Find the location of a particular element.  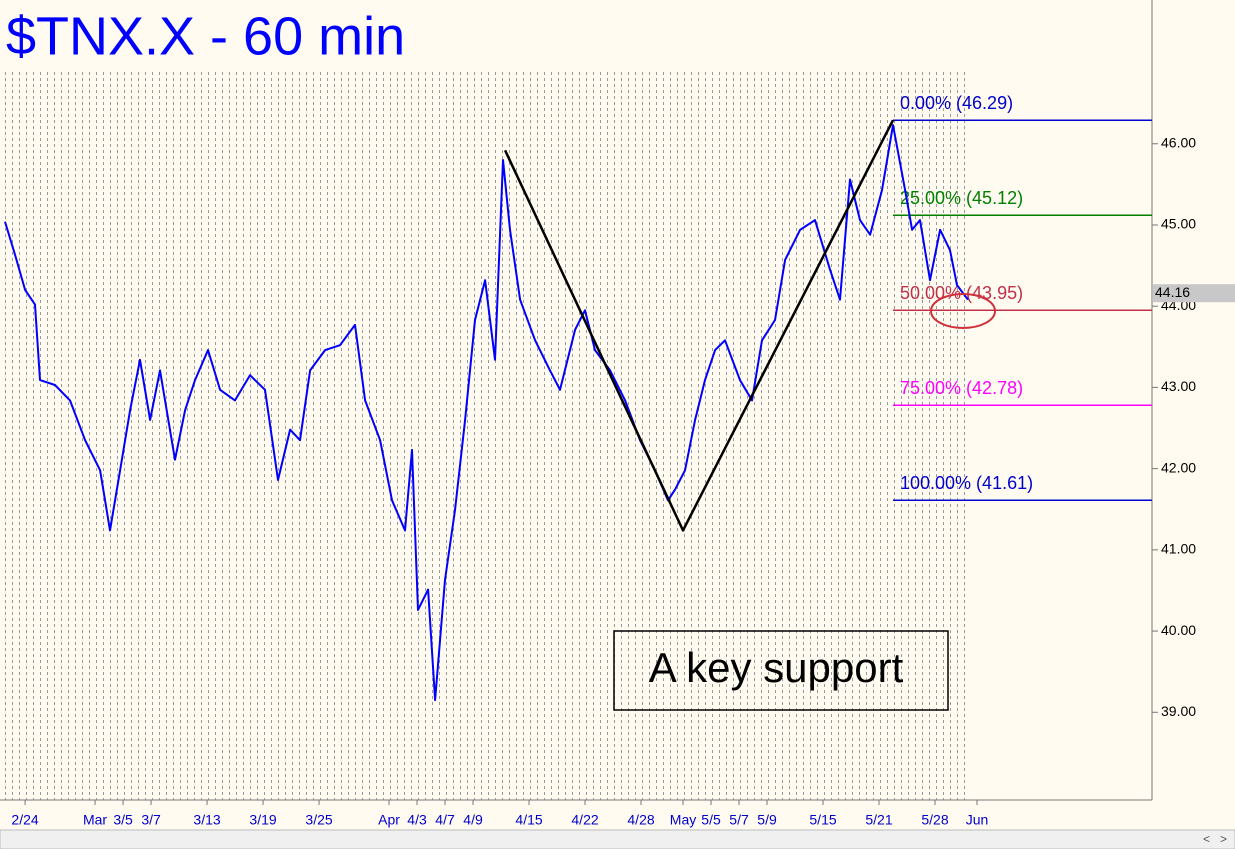

x-tick-label: 4/3 is located at coordinates (417, 820).